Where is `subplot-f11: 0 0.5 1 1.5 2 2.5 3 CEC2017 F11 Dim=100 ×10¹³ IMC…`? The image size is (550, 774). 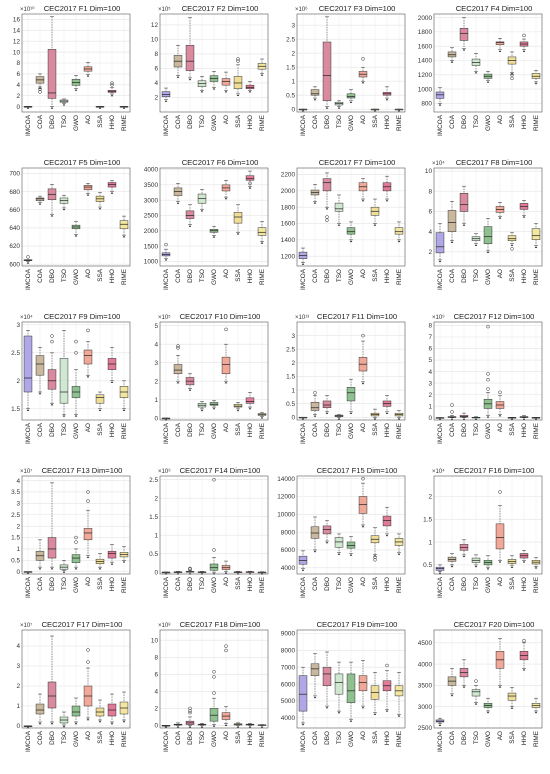 subplot-f11: 0 0.5 1 1.5 2 2.5 3 CEC2017 F11 Dim=100 ×10¹³ IMC… is located at coordinates (346, 378).